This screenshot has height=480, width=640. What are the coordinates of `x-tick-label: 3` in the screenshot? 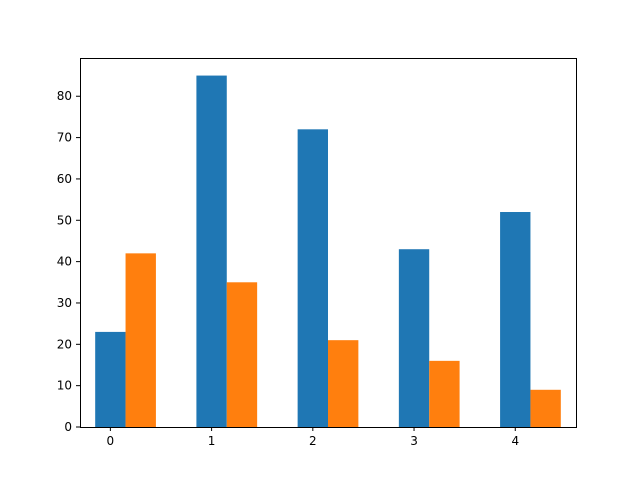 It's located at (414, 441).